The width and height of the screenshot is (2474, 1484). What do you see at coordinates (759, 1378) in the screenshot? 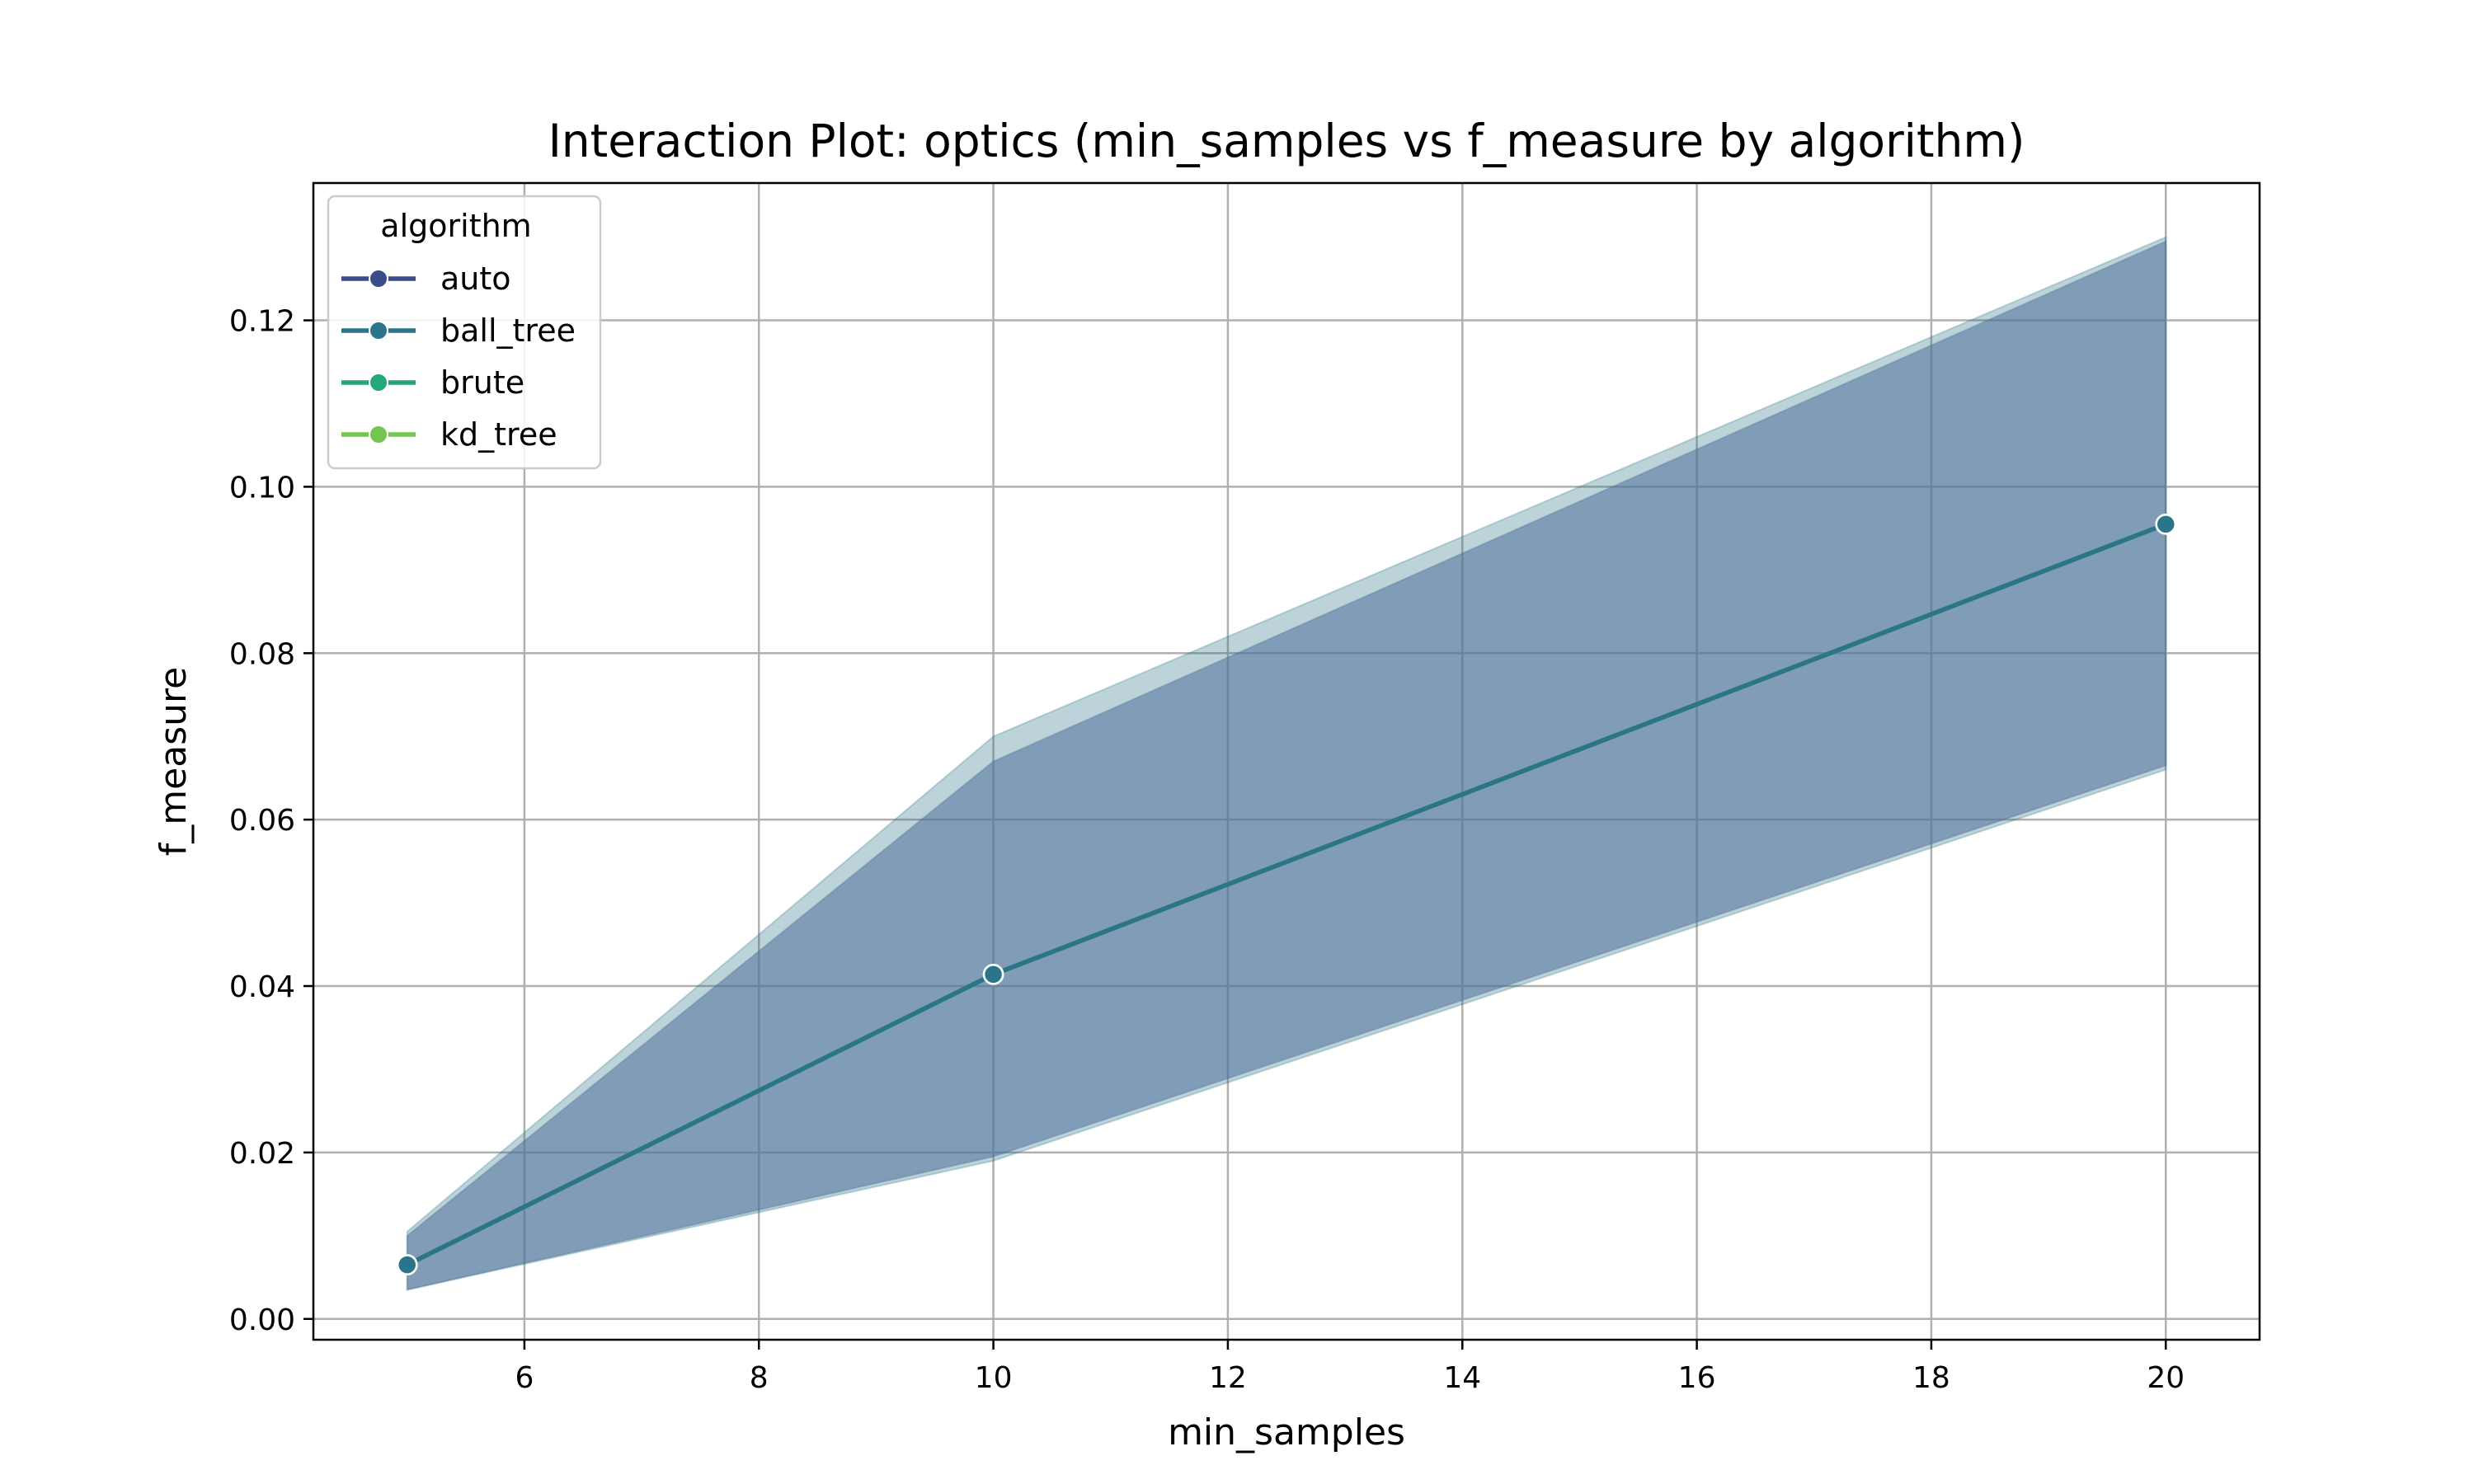
I see `x-tick-label: 8` at bounding box center [759, 1378].